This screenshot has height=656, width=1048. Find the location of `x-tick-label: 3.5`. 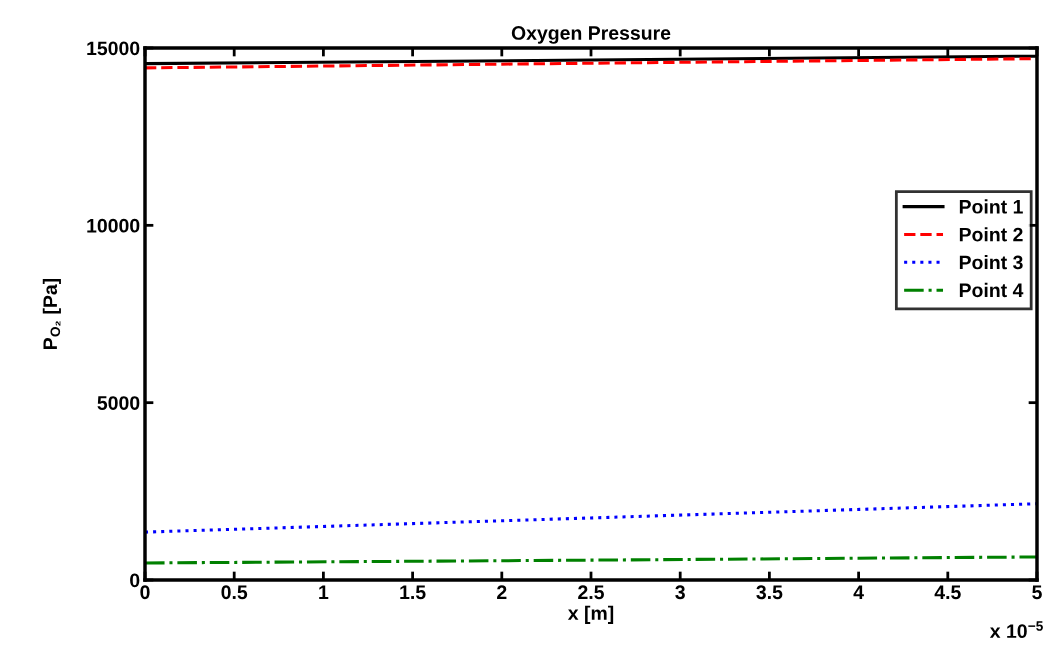

x-tick-label: 3.5 is located at coordinates (769, 592).